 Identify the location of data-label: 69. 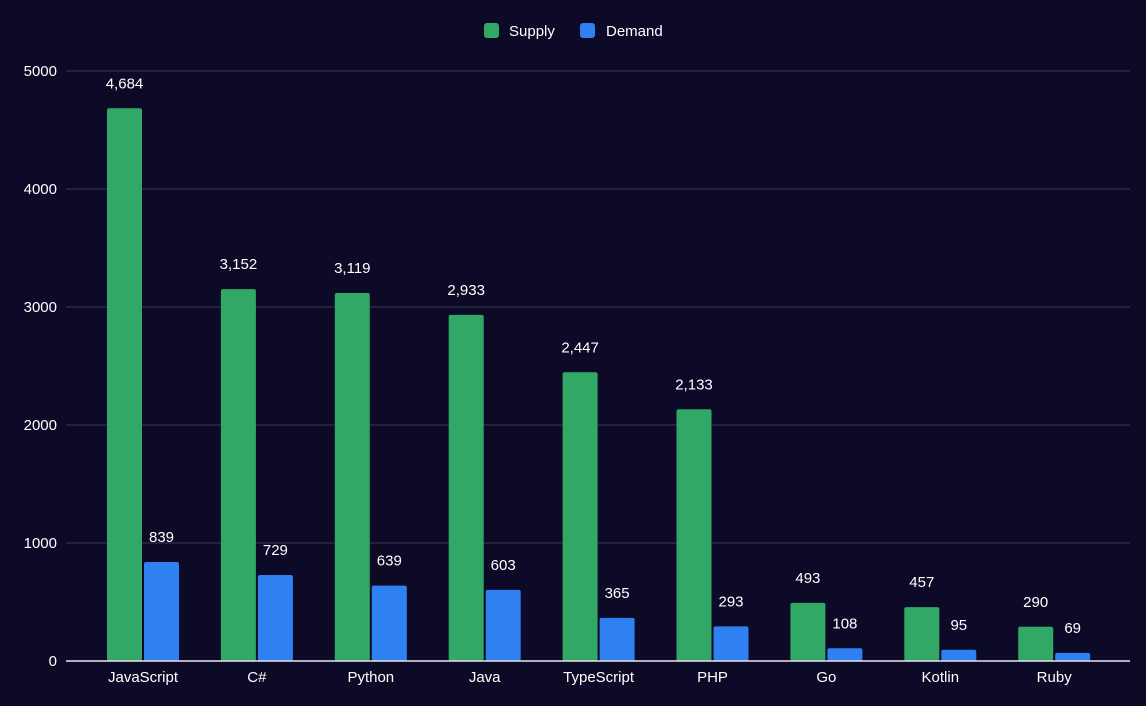
(1072, 628).